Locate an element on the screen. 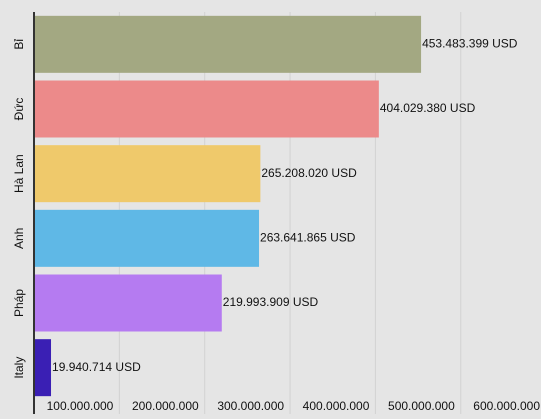  x-tick-label: 100.000.000 is located at coordinates (80, 406).